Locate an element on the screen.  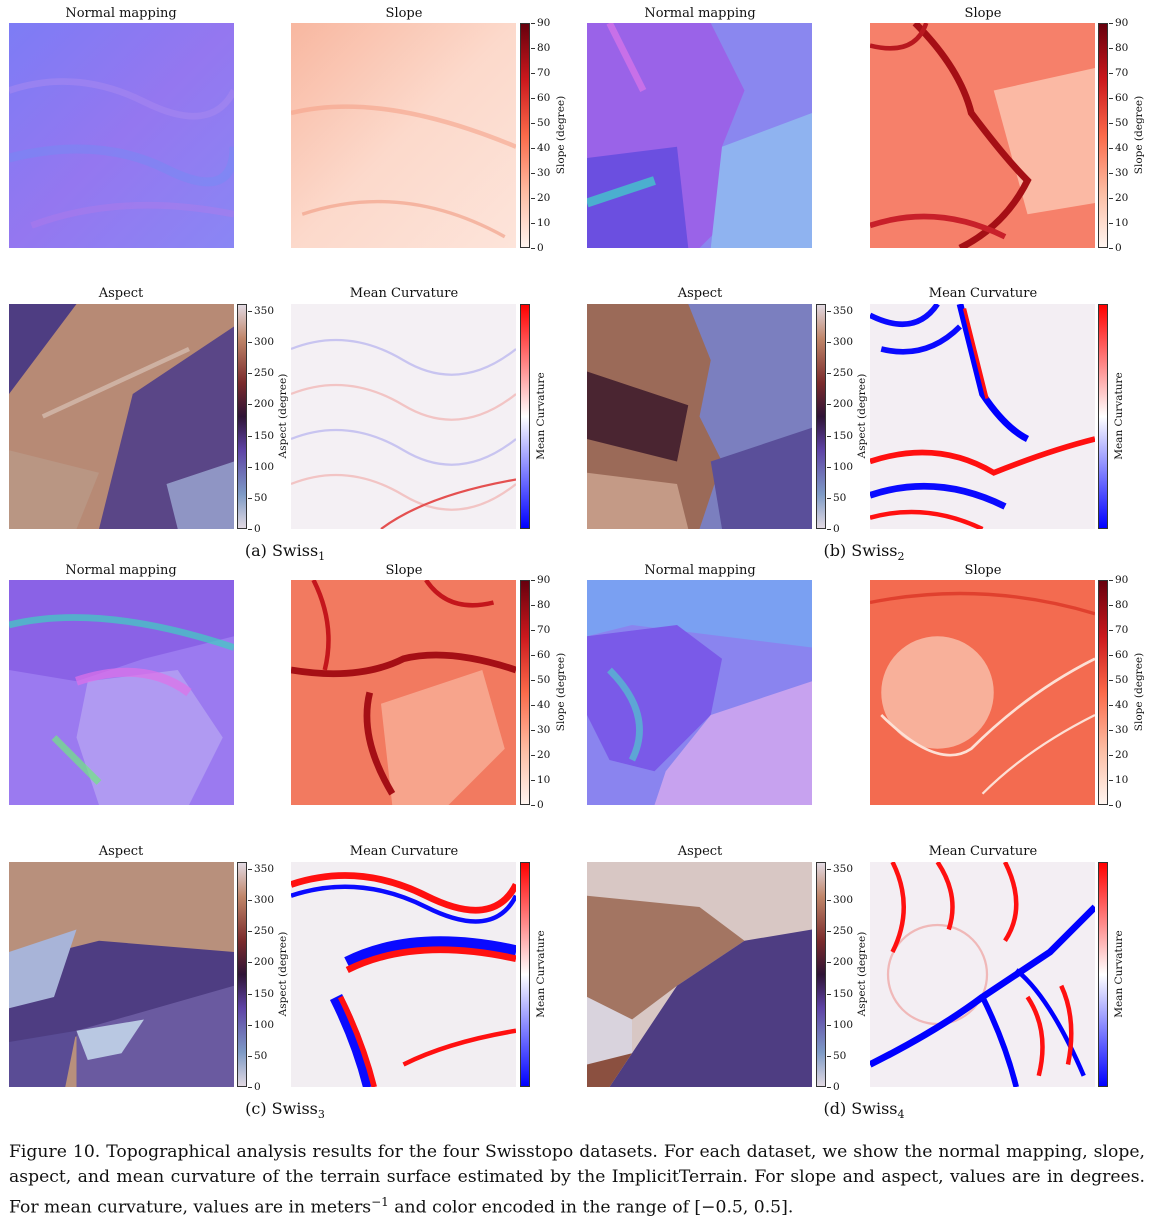
panel-title-slope-a: Slope is located at coordinates (404, 13).